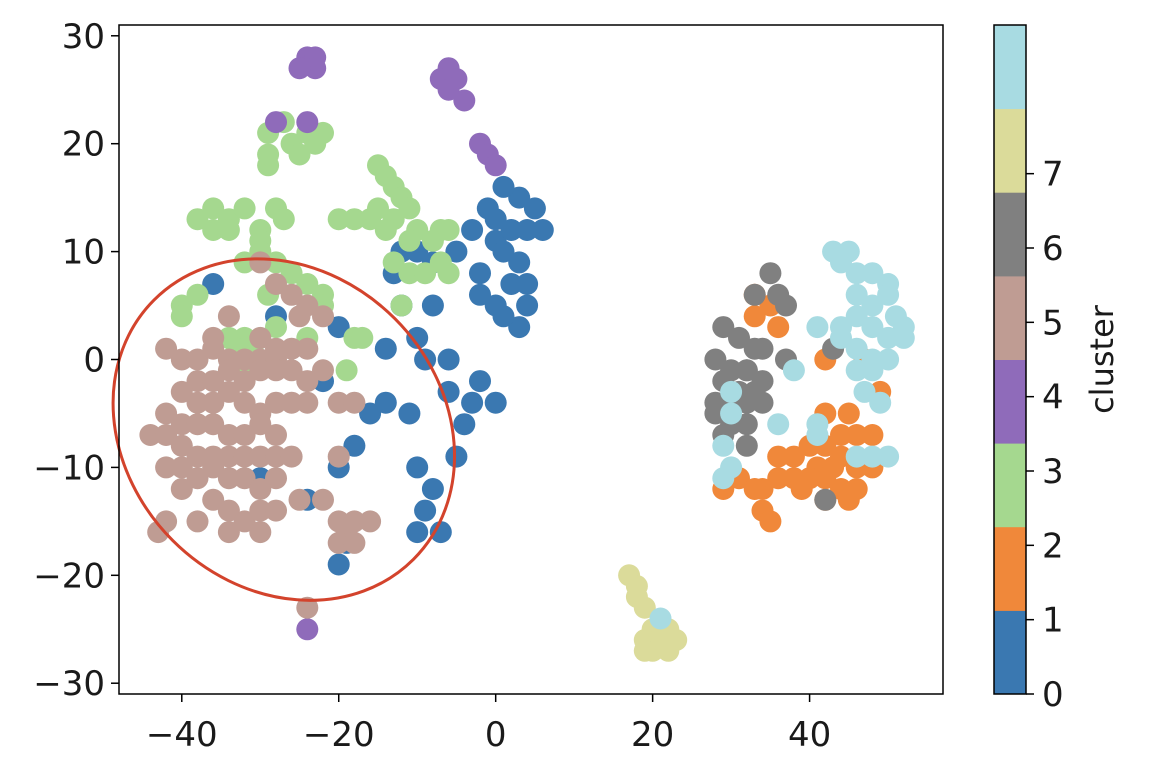 The height and width of the screenshot is (774, 1158). I want to click on y-tick-label: −30, so click(69, 684).